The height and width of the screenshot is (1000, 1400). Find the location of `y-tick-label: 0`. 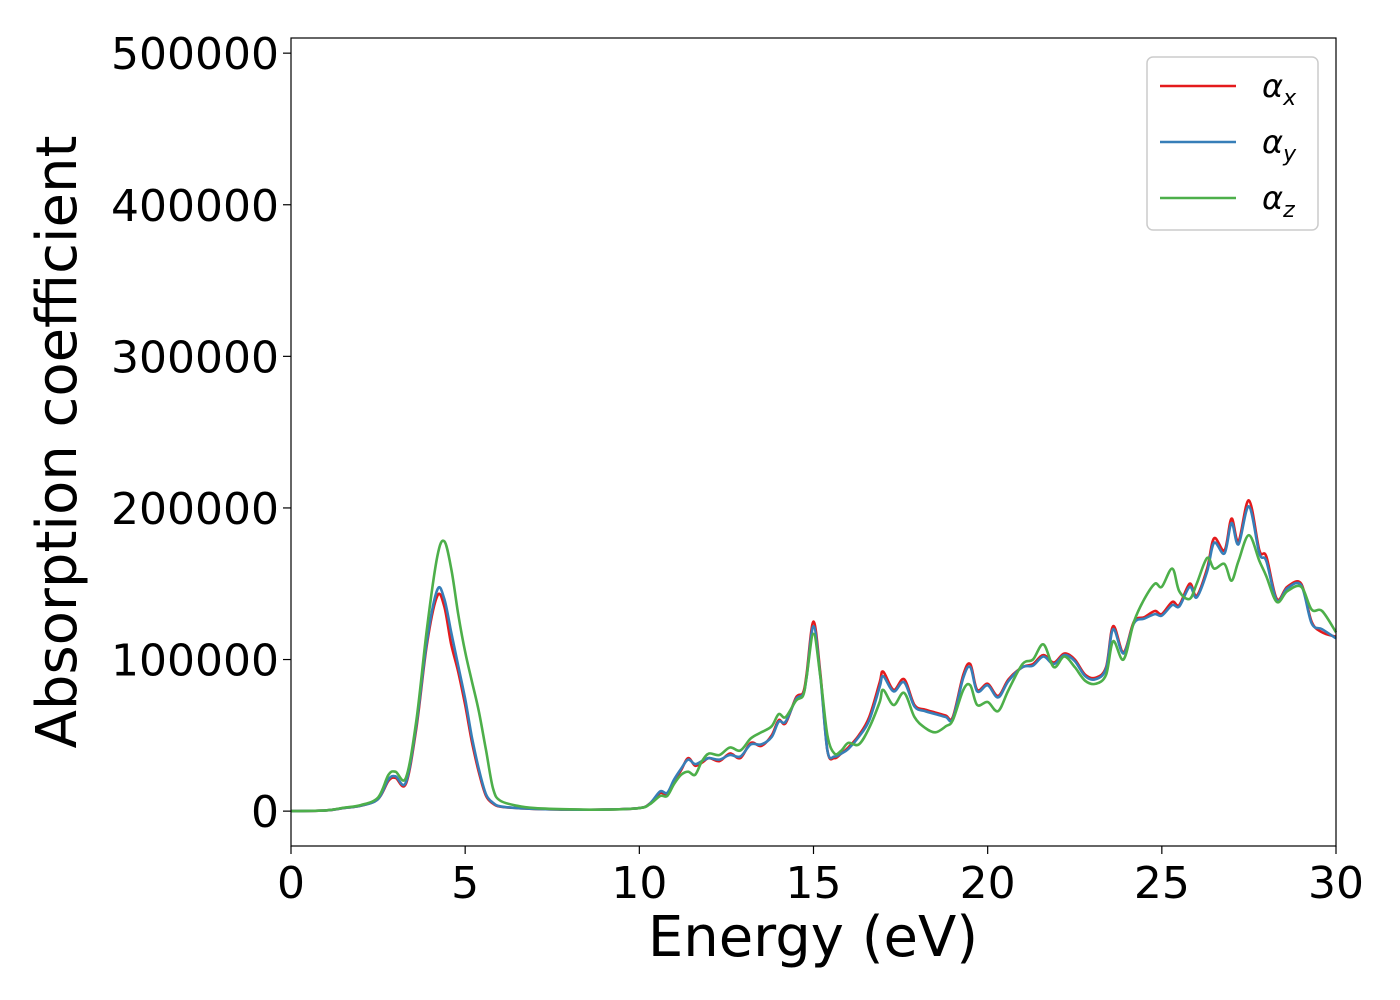

y-tick-label: 0 is located at coordinates (265, 812).